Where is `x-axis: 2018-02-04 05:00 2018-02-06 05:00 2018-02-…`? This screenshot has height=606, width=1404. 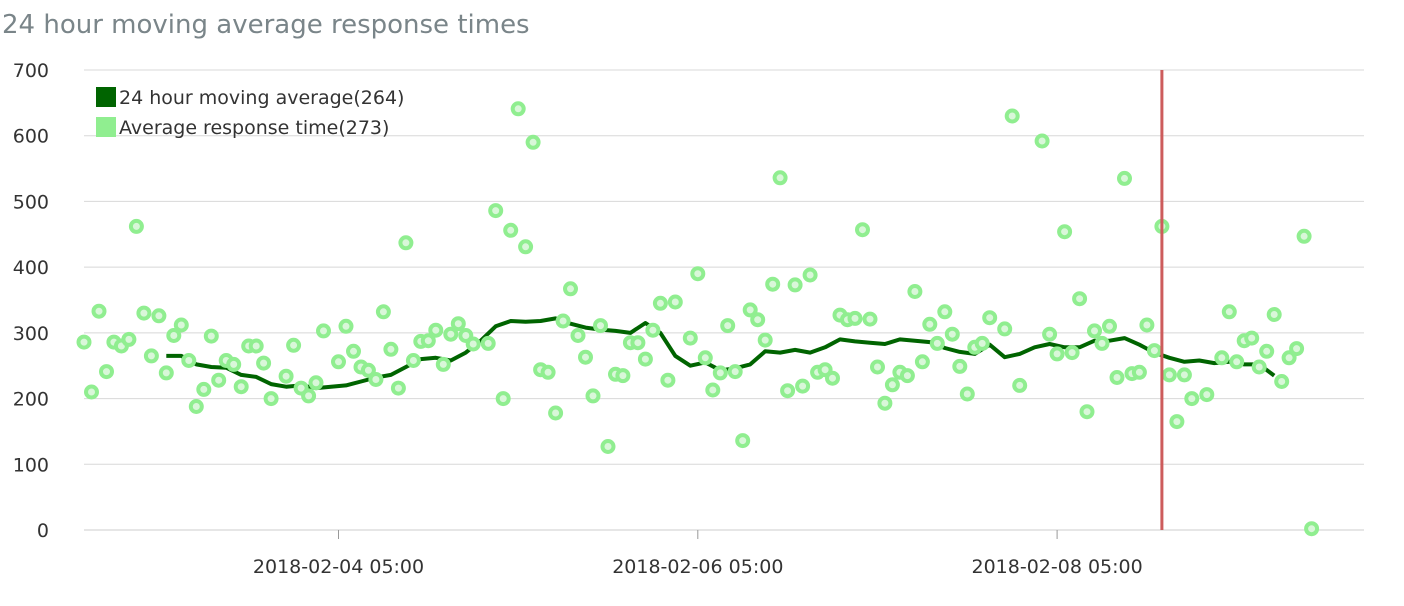
x-axis: 2018-02-04 05:00 2018-02-06 05:00 2018-02-… is located at coordinates (724, 553).